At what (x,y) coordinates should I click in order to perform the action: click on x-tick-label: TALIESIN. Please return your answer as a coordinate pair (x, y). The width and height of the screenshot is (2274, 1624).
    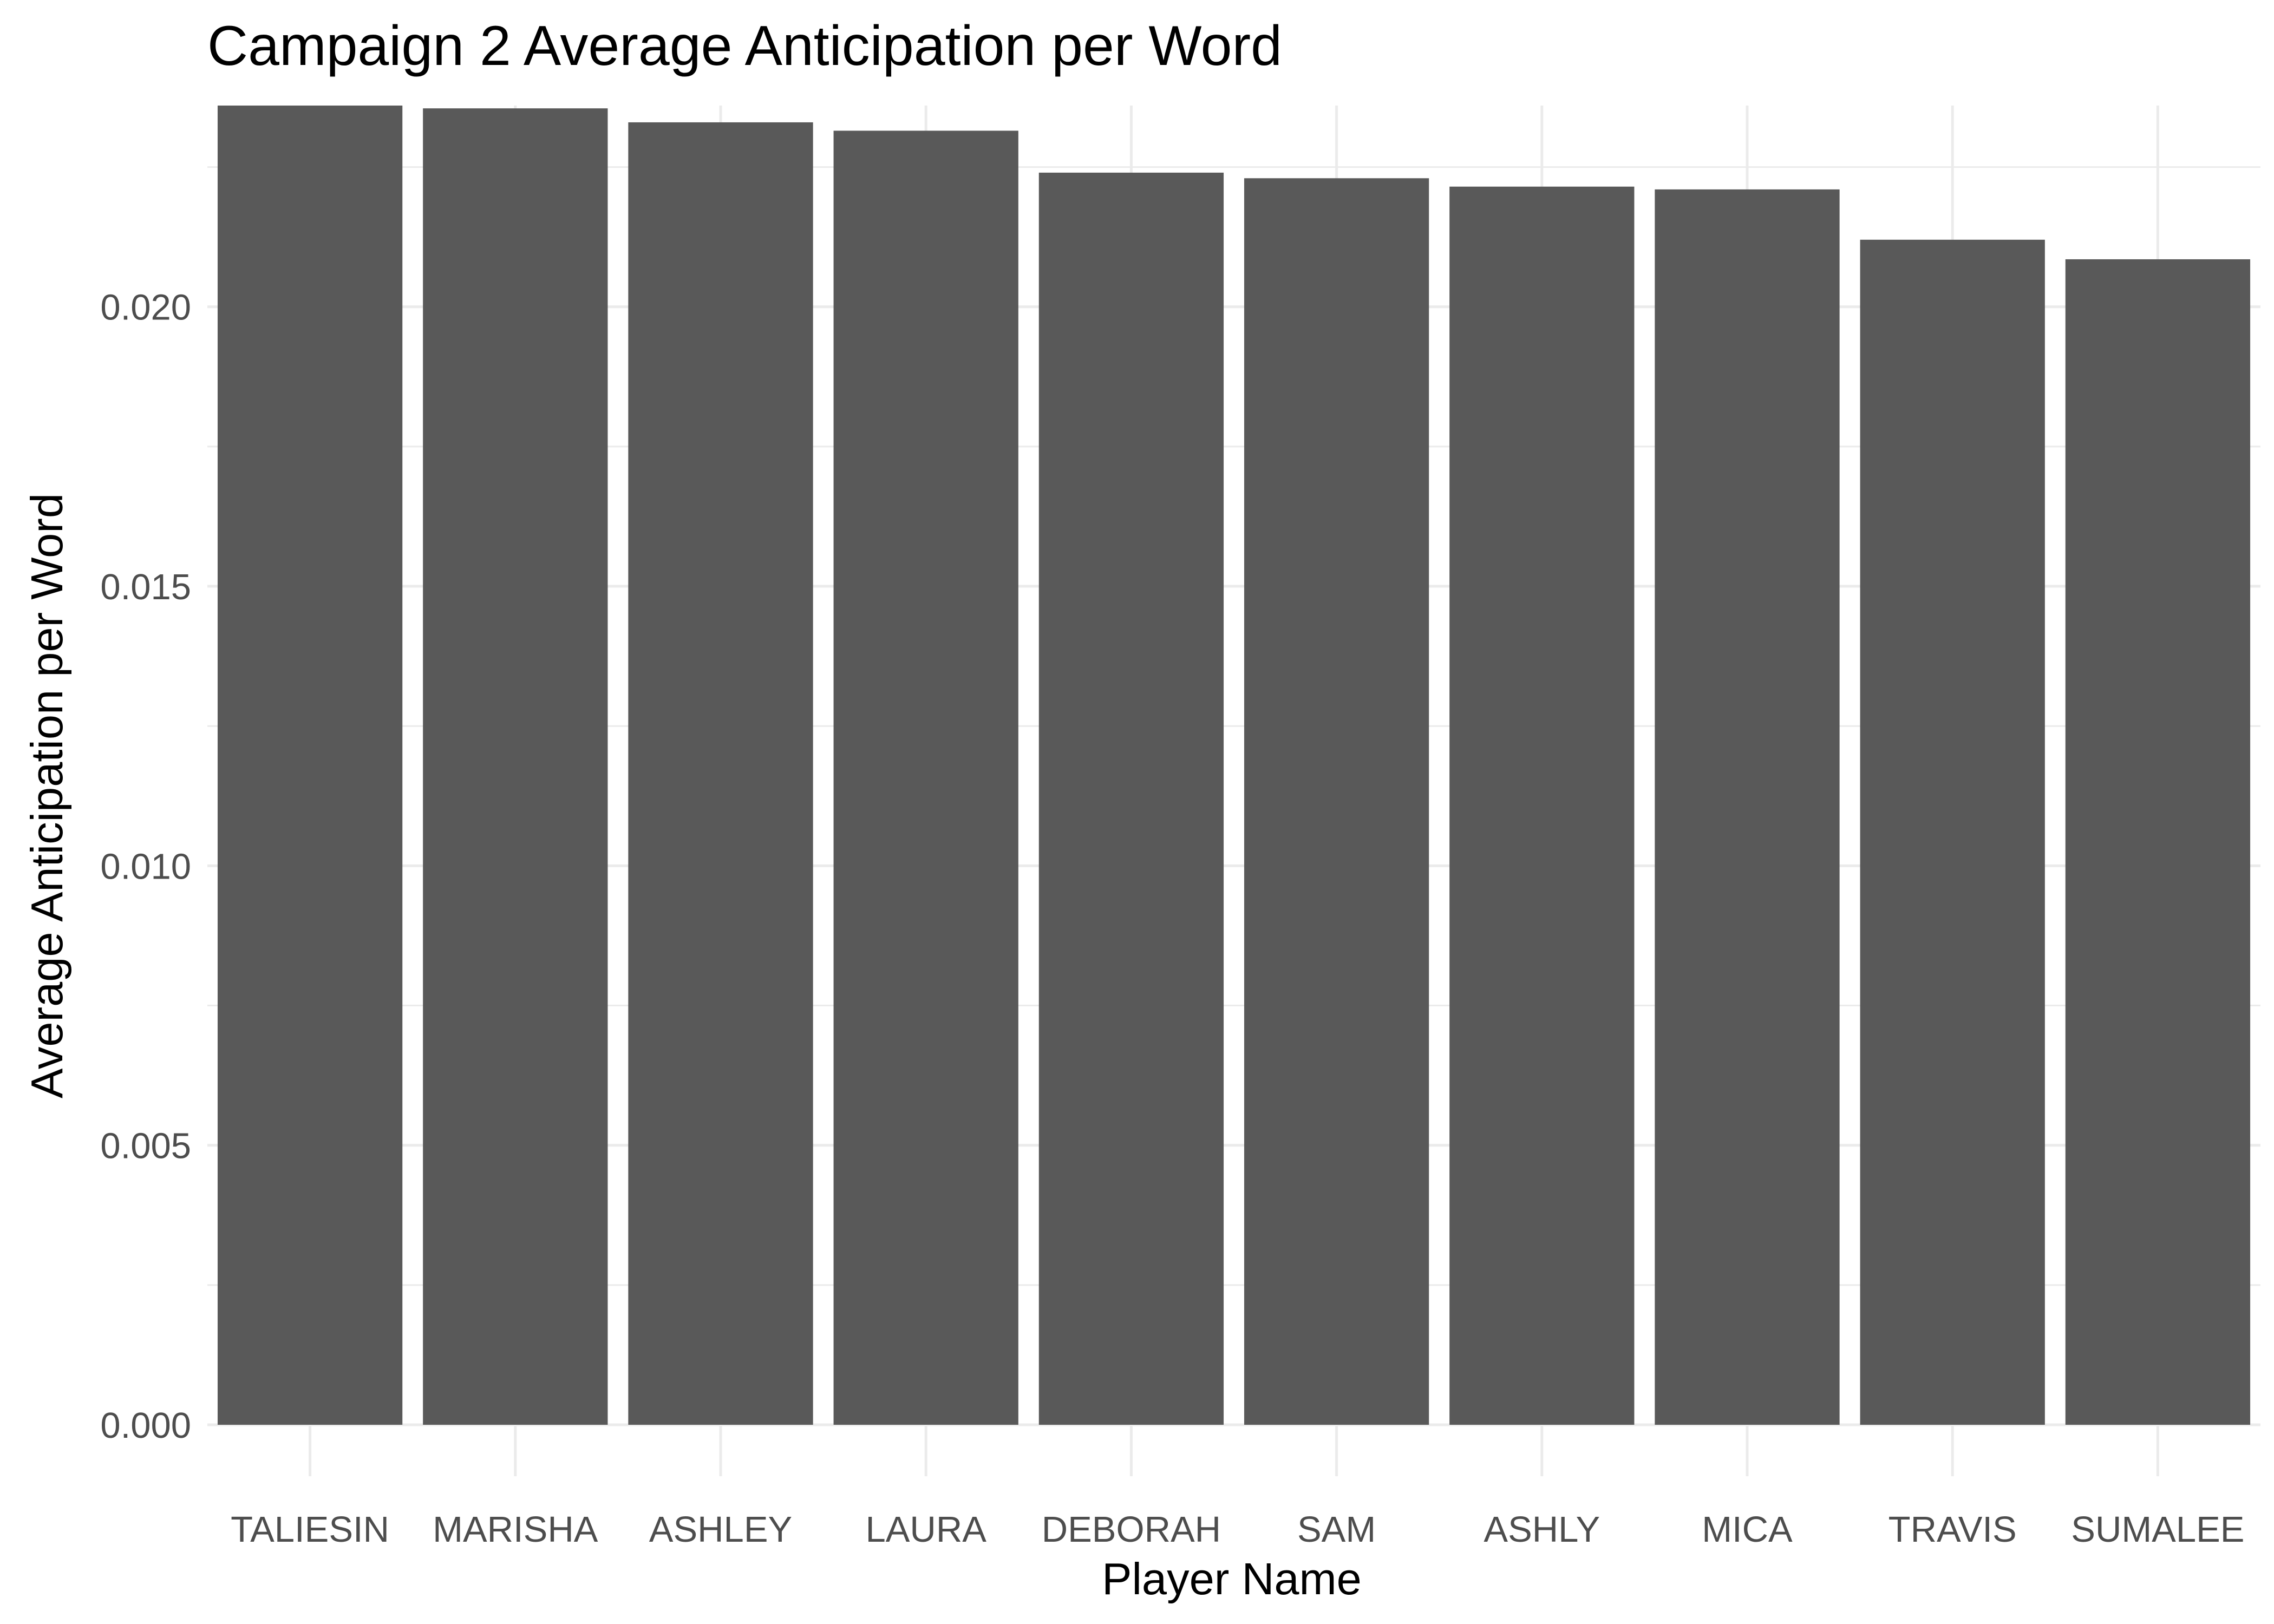
    Looking at the image, I should click on (310, 1529).